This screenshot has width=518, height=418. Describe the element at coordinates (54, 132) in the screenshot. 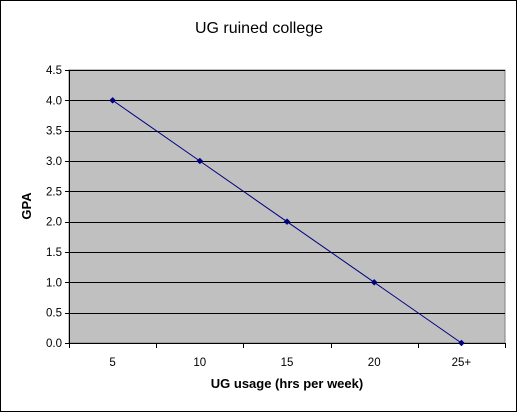

I see `y-tick-label: 3.5` at that location.